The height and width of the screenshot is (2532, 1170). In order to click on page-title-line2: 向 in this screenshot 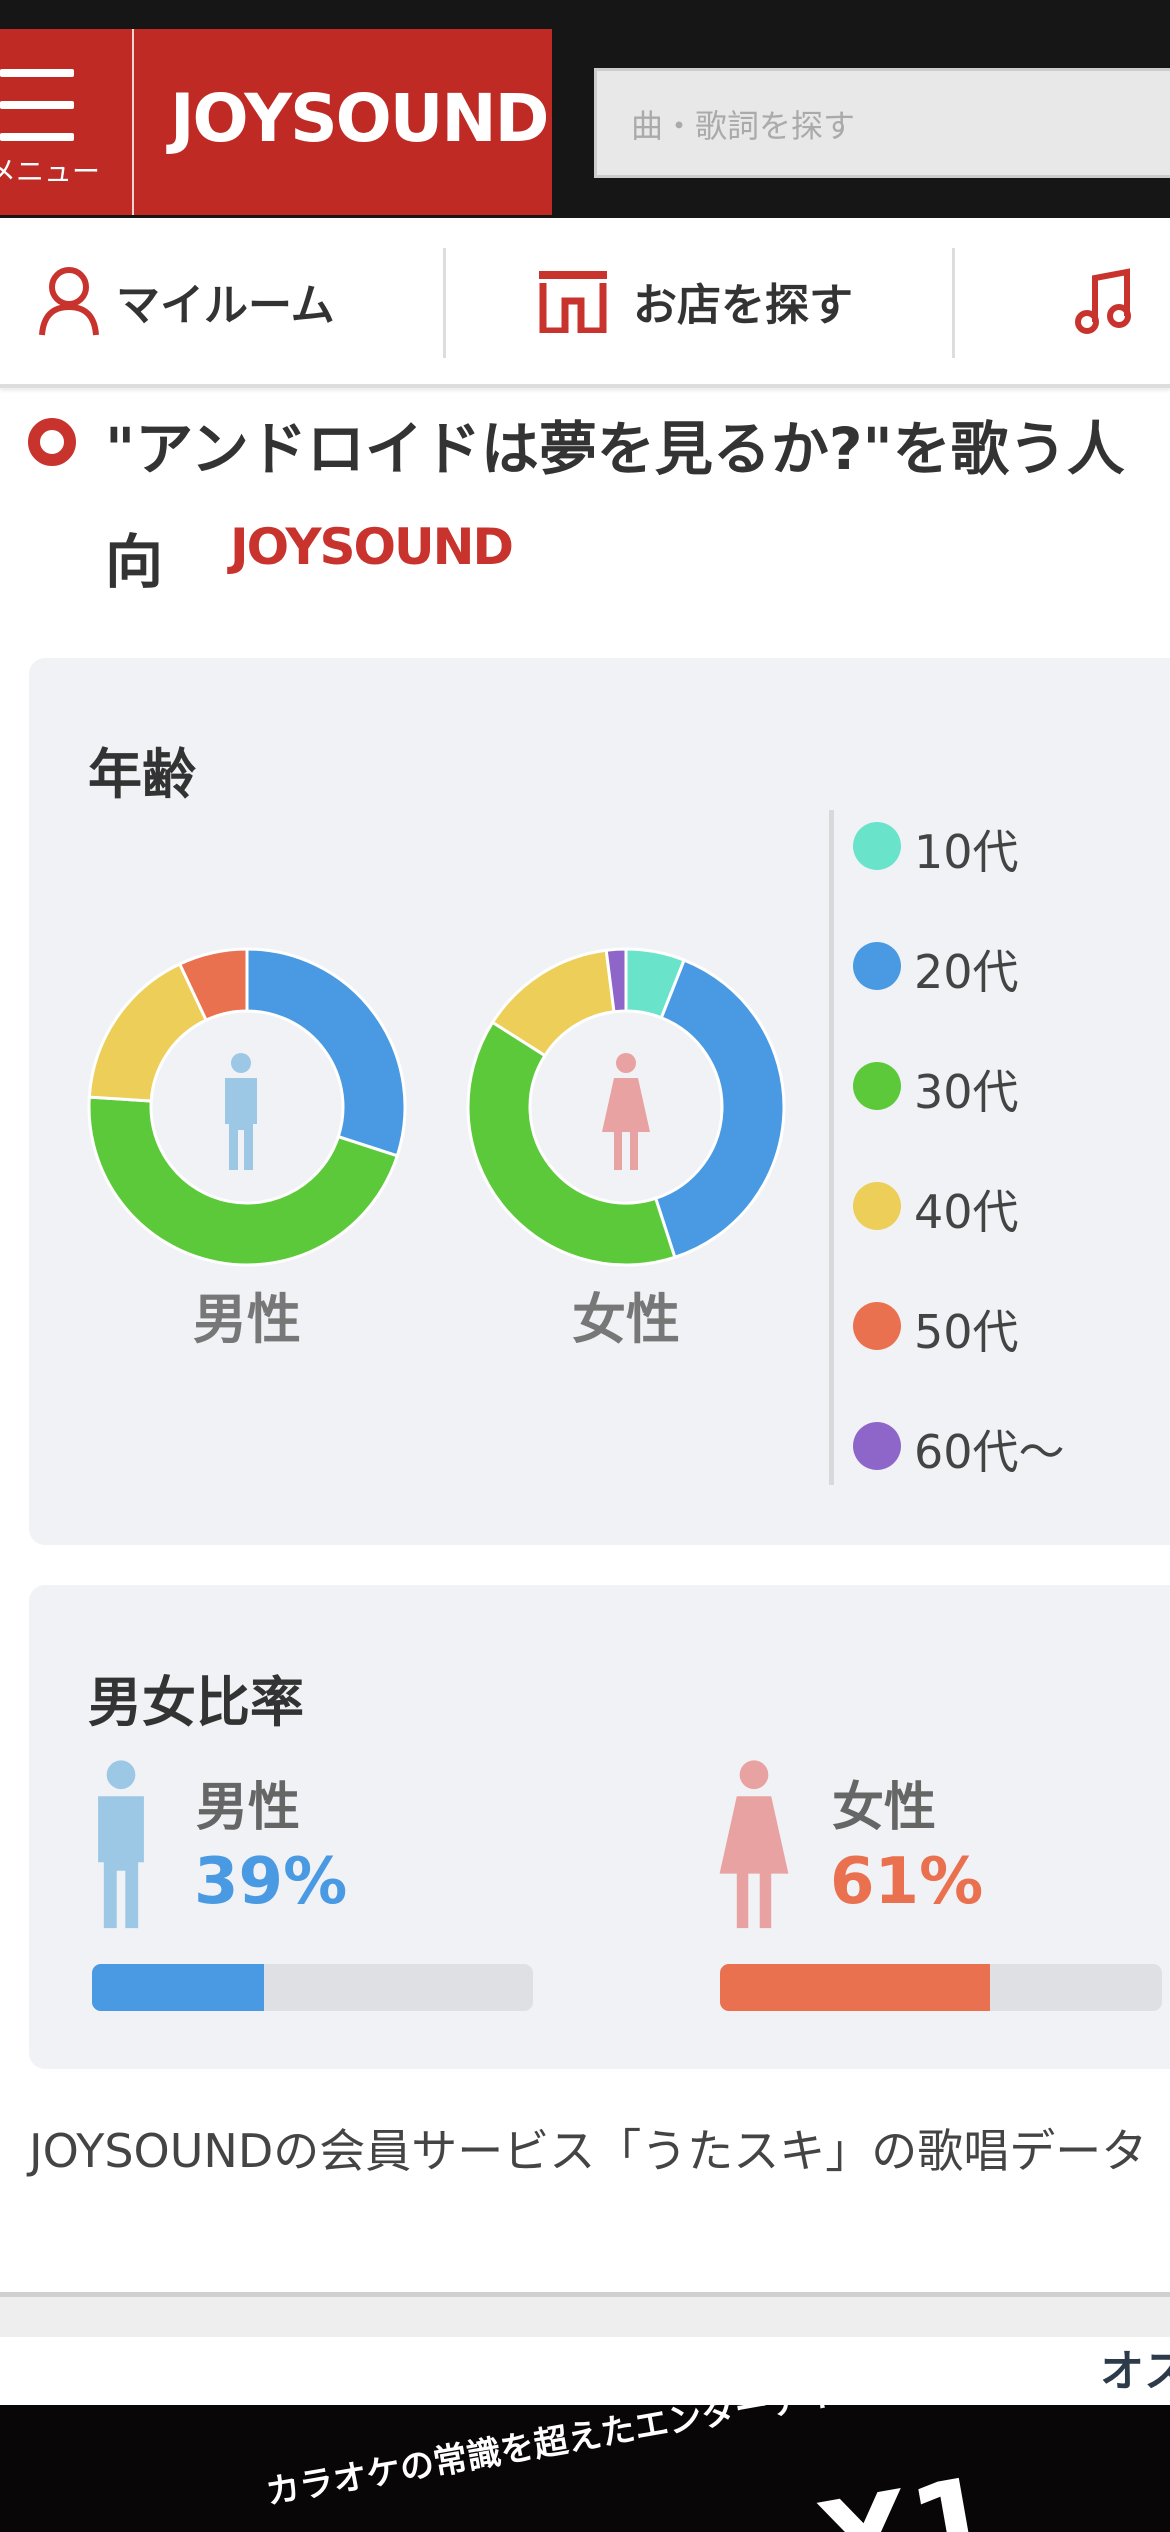, I will do `click(134, 562)`.